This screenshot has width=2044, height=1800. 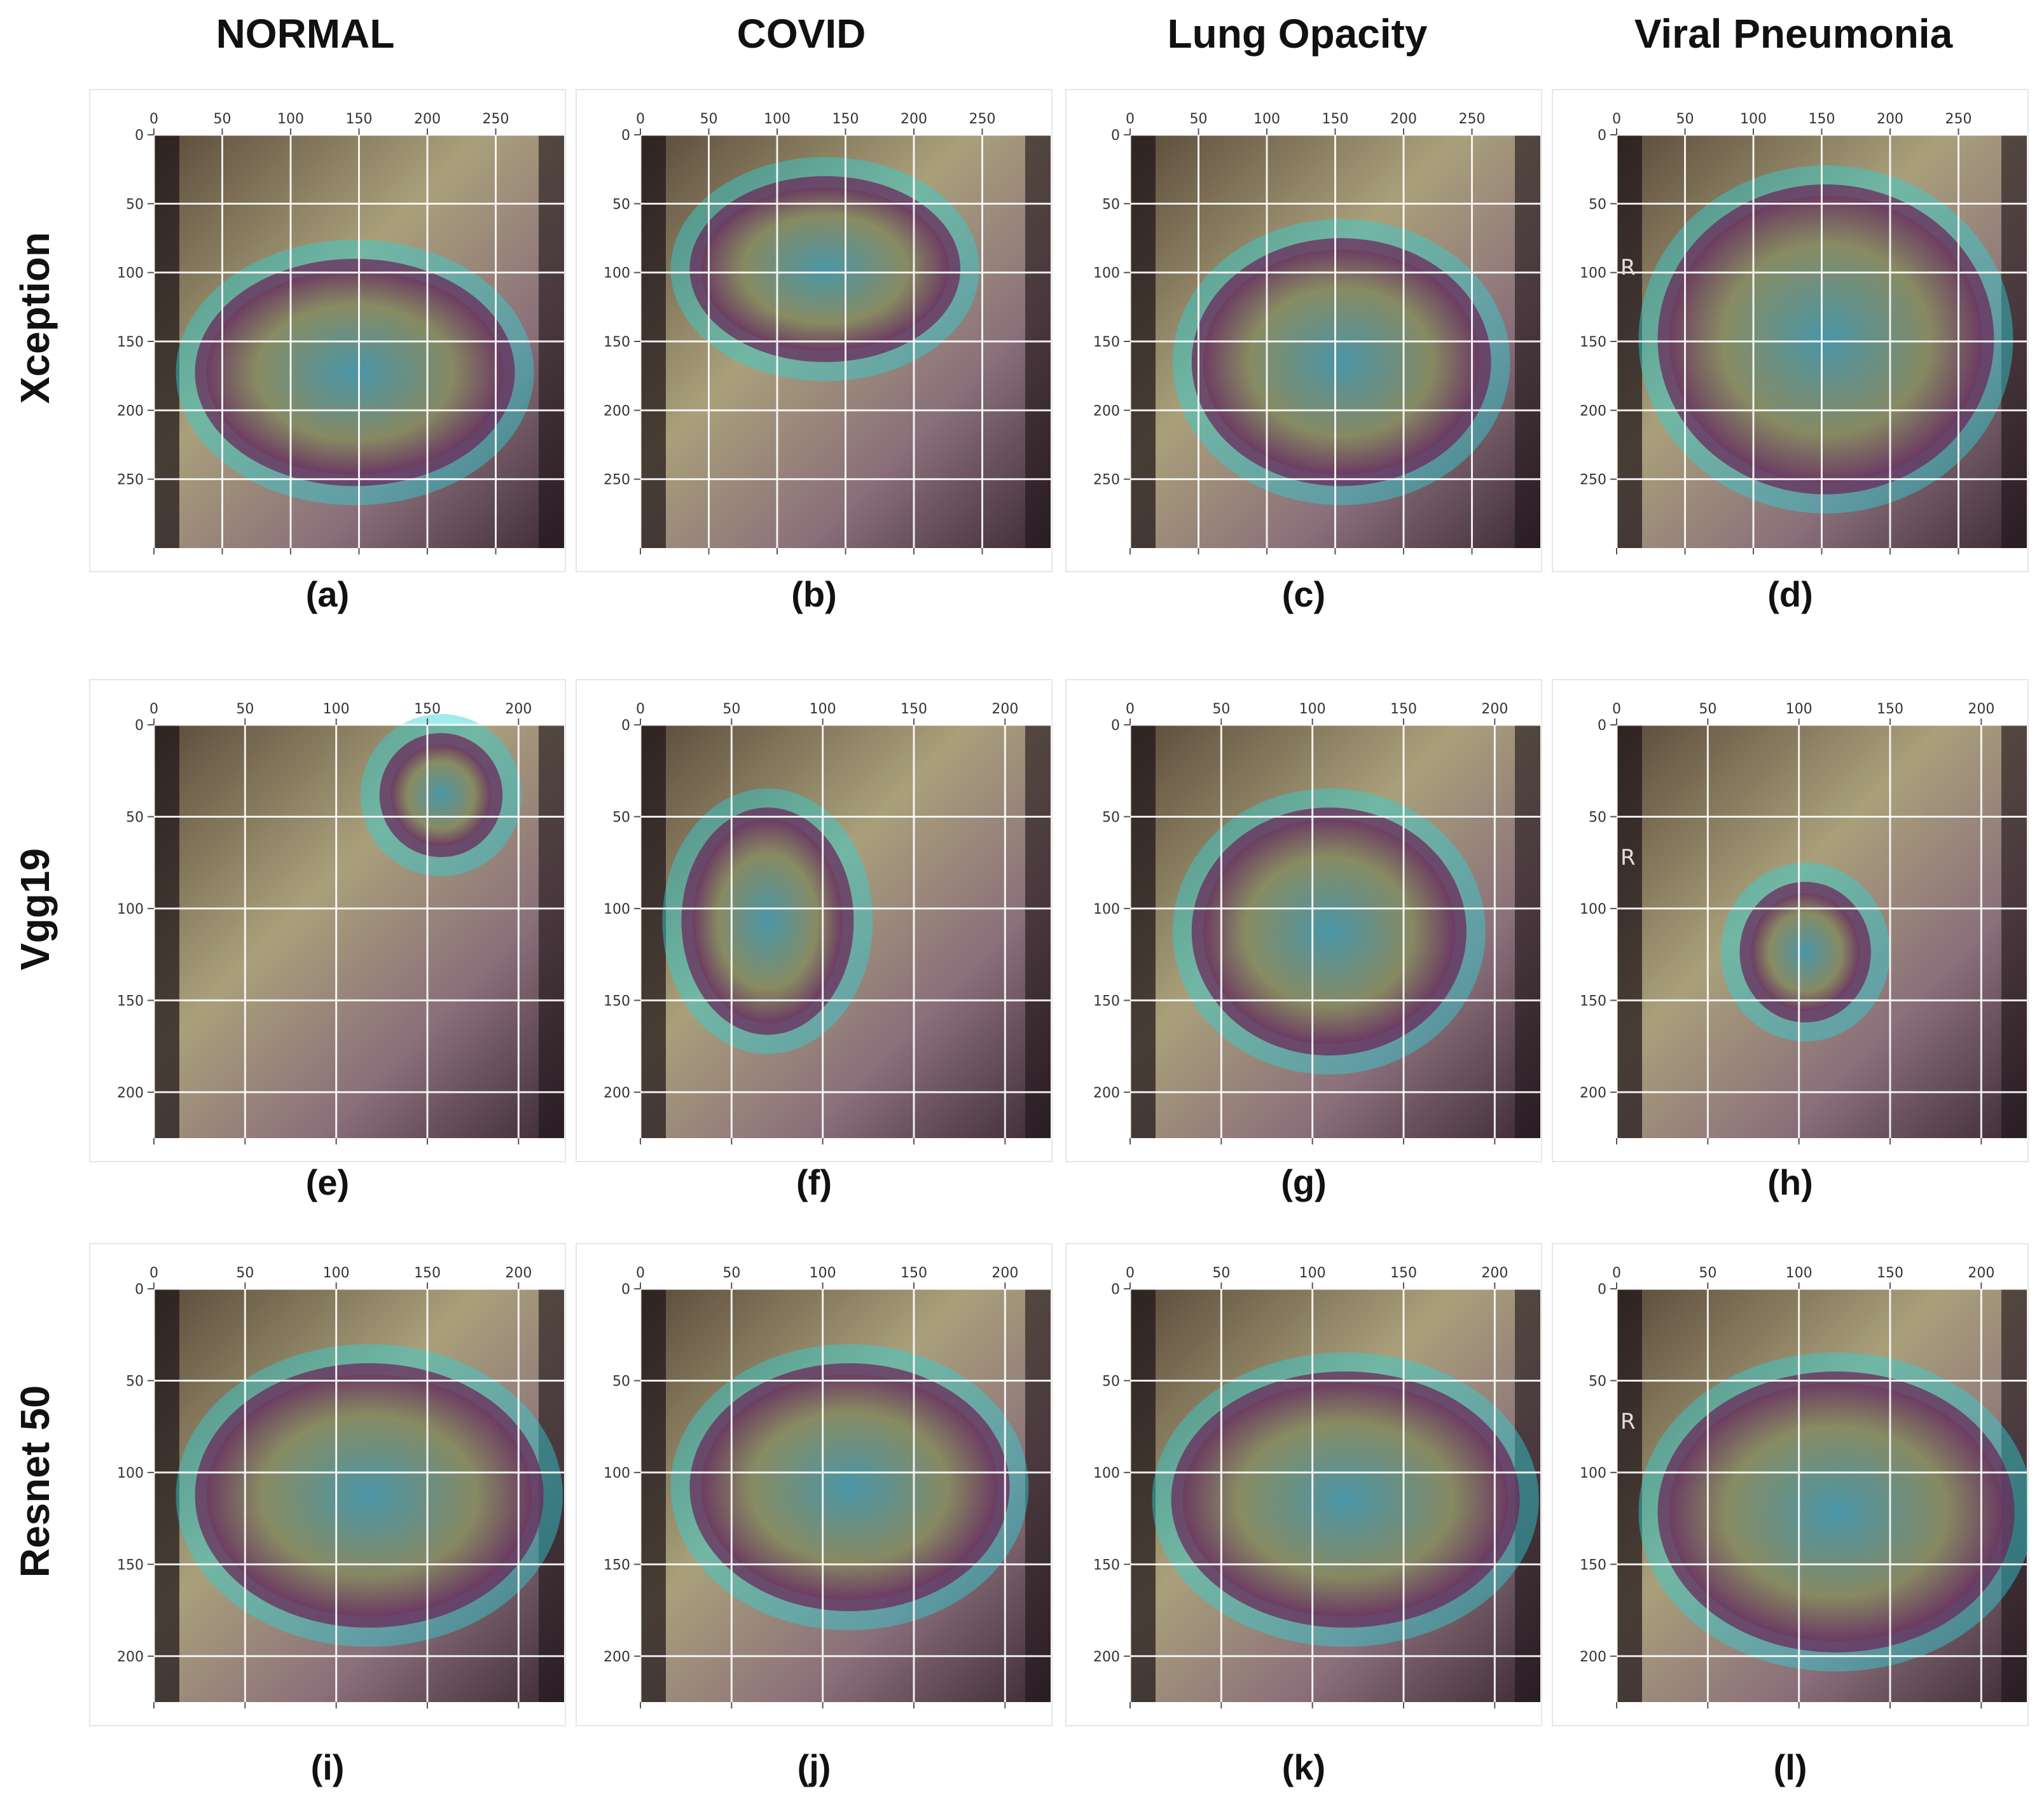 I want to click on panel-caption: (i), so click(x=327, y=1767).